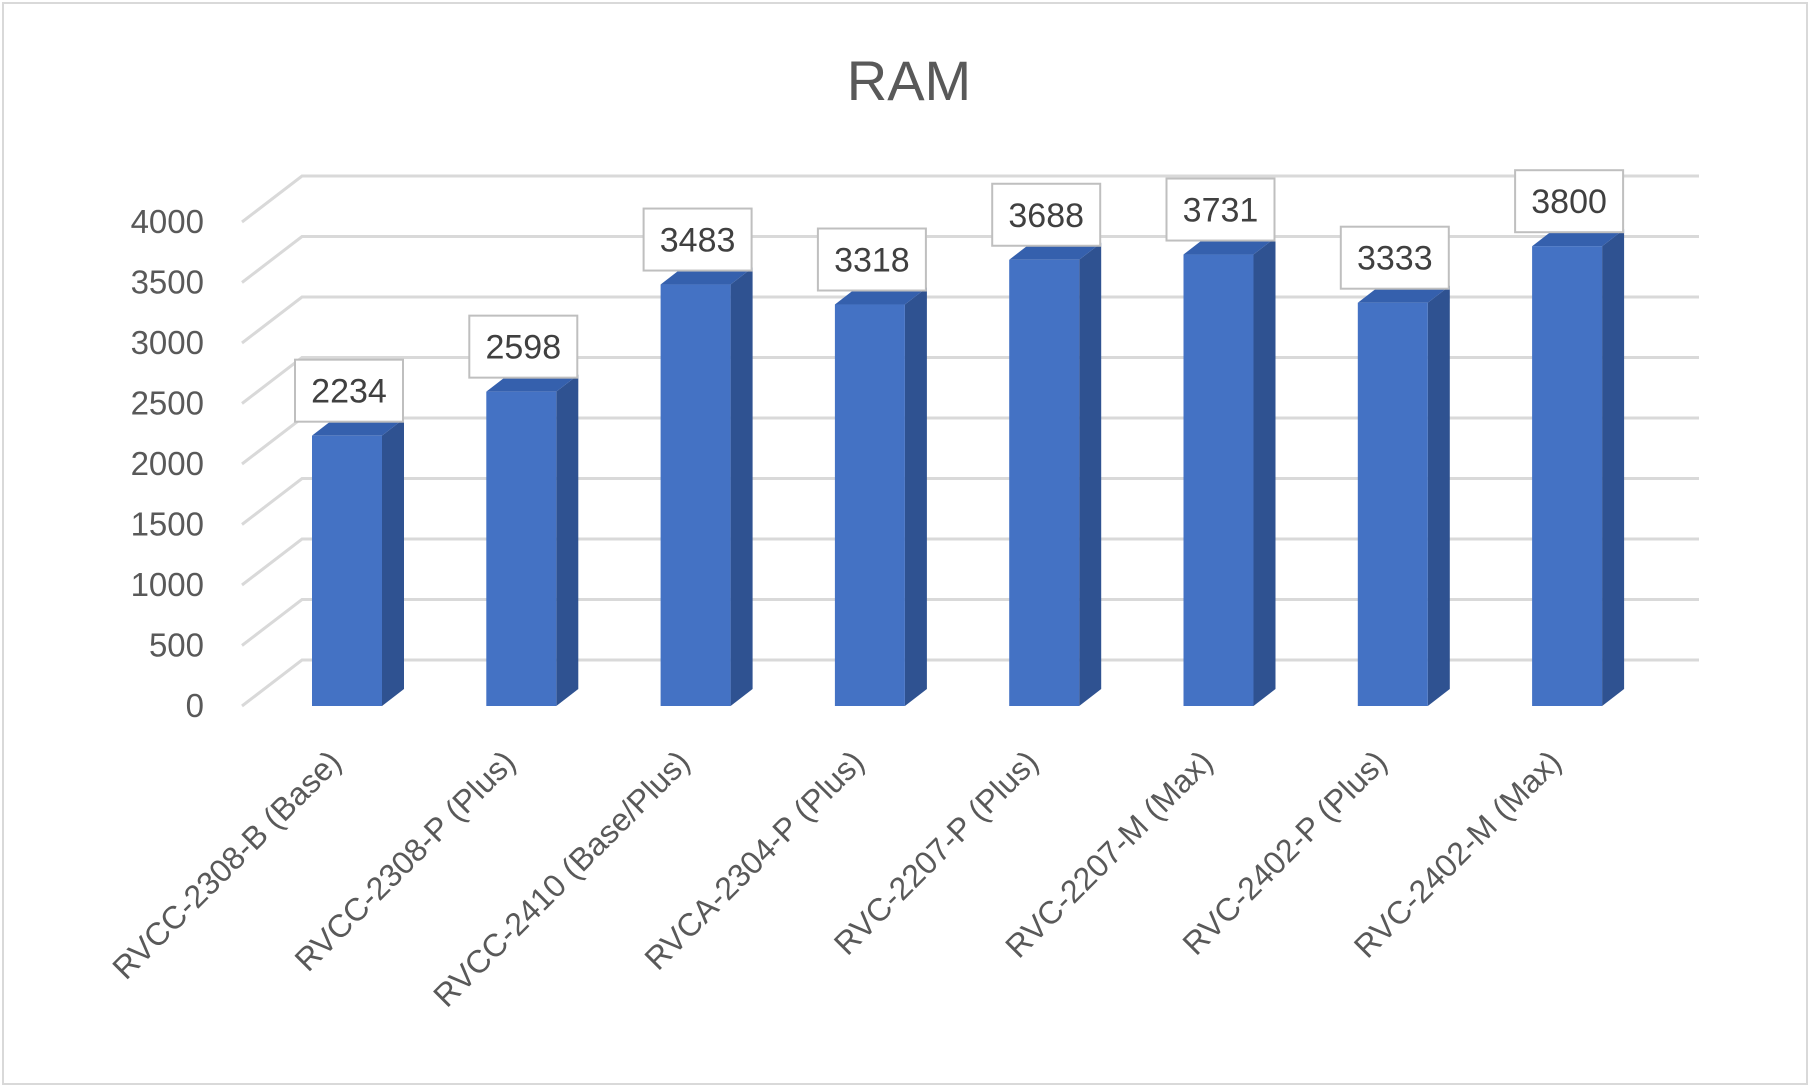 This screenshot has width=1814, height=1091. What do you see at coordinates (909, 80) in the screenshot?
I see `chart-title: RAM` at bounding box center [909, 80].